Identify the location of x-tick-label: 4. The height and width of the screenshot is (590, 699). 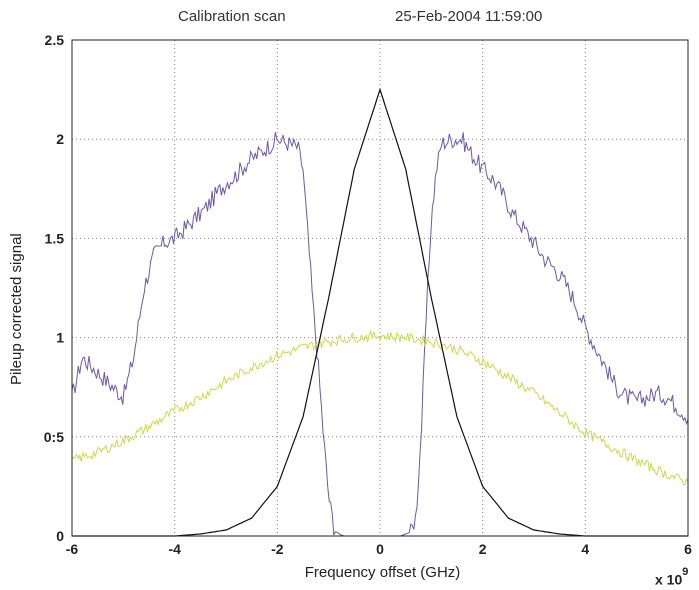
(585, 549).